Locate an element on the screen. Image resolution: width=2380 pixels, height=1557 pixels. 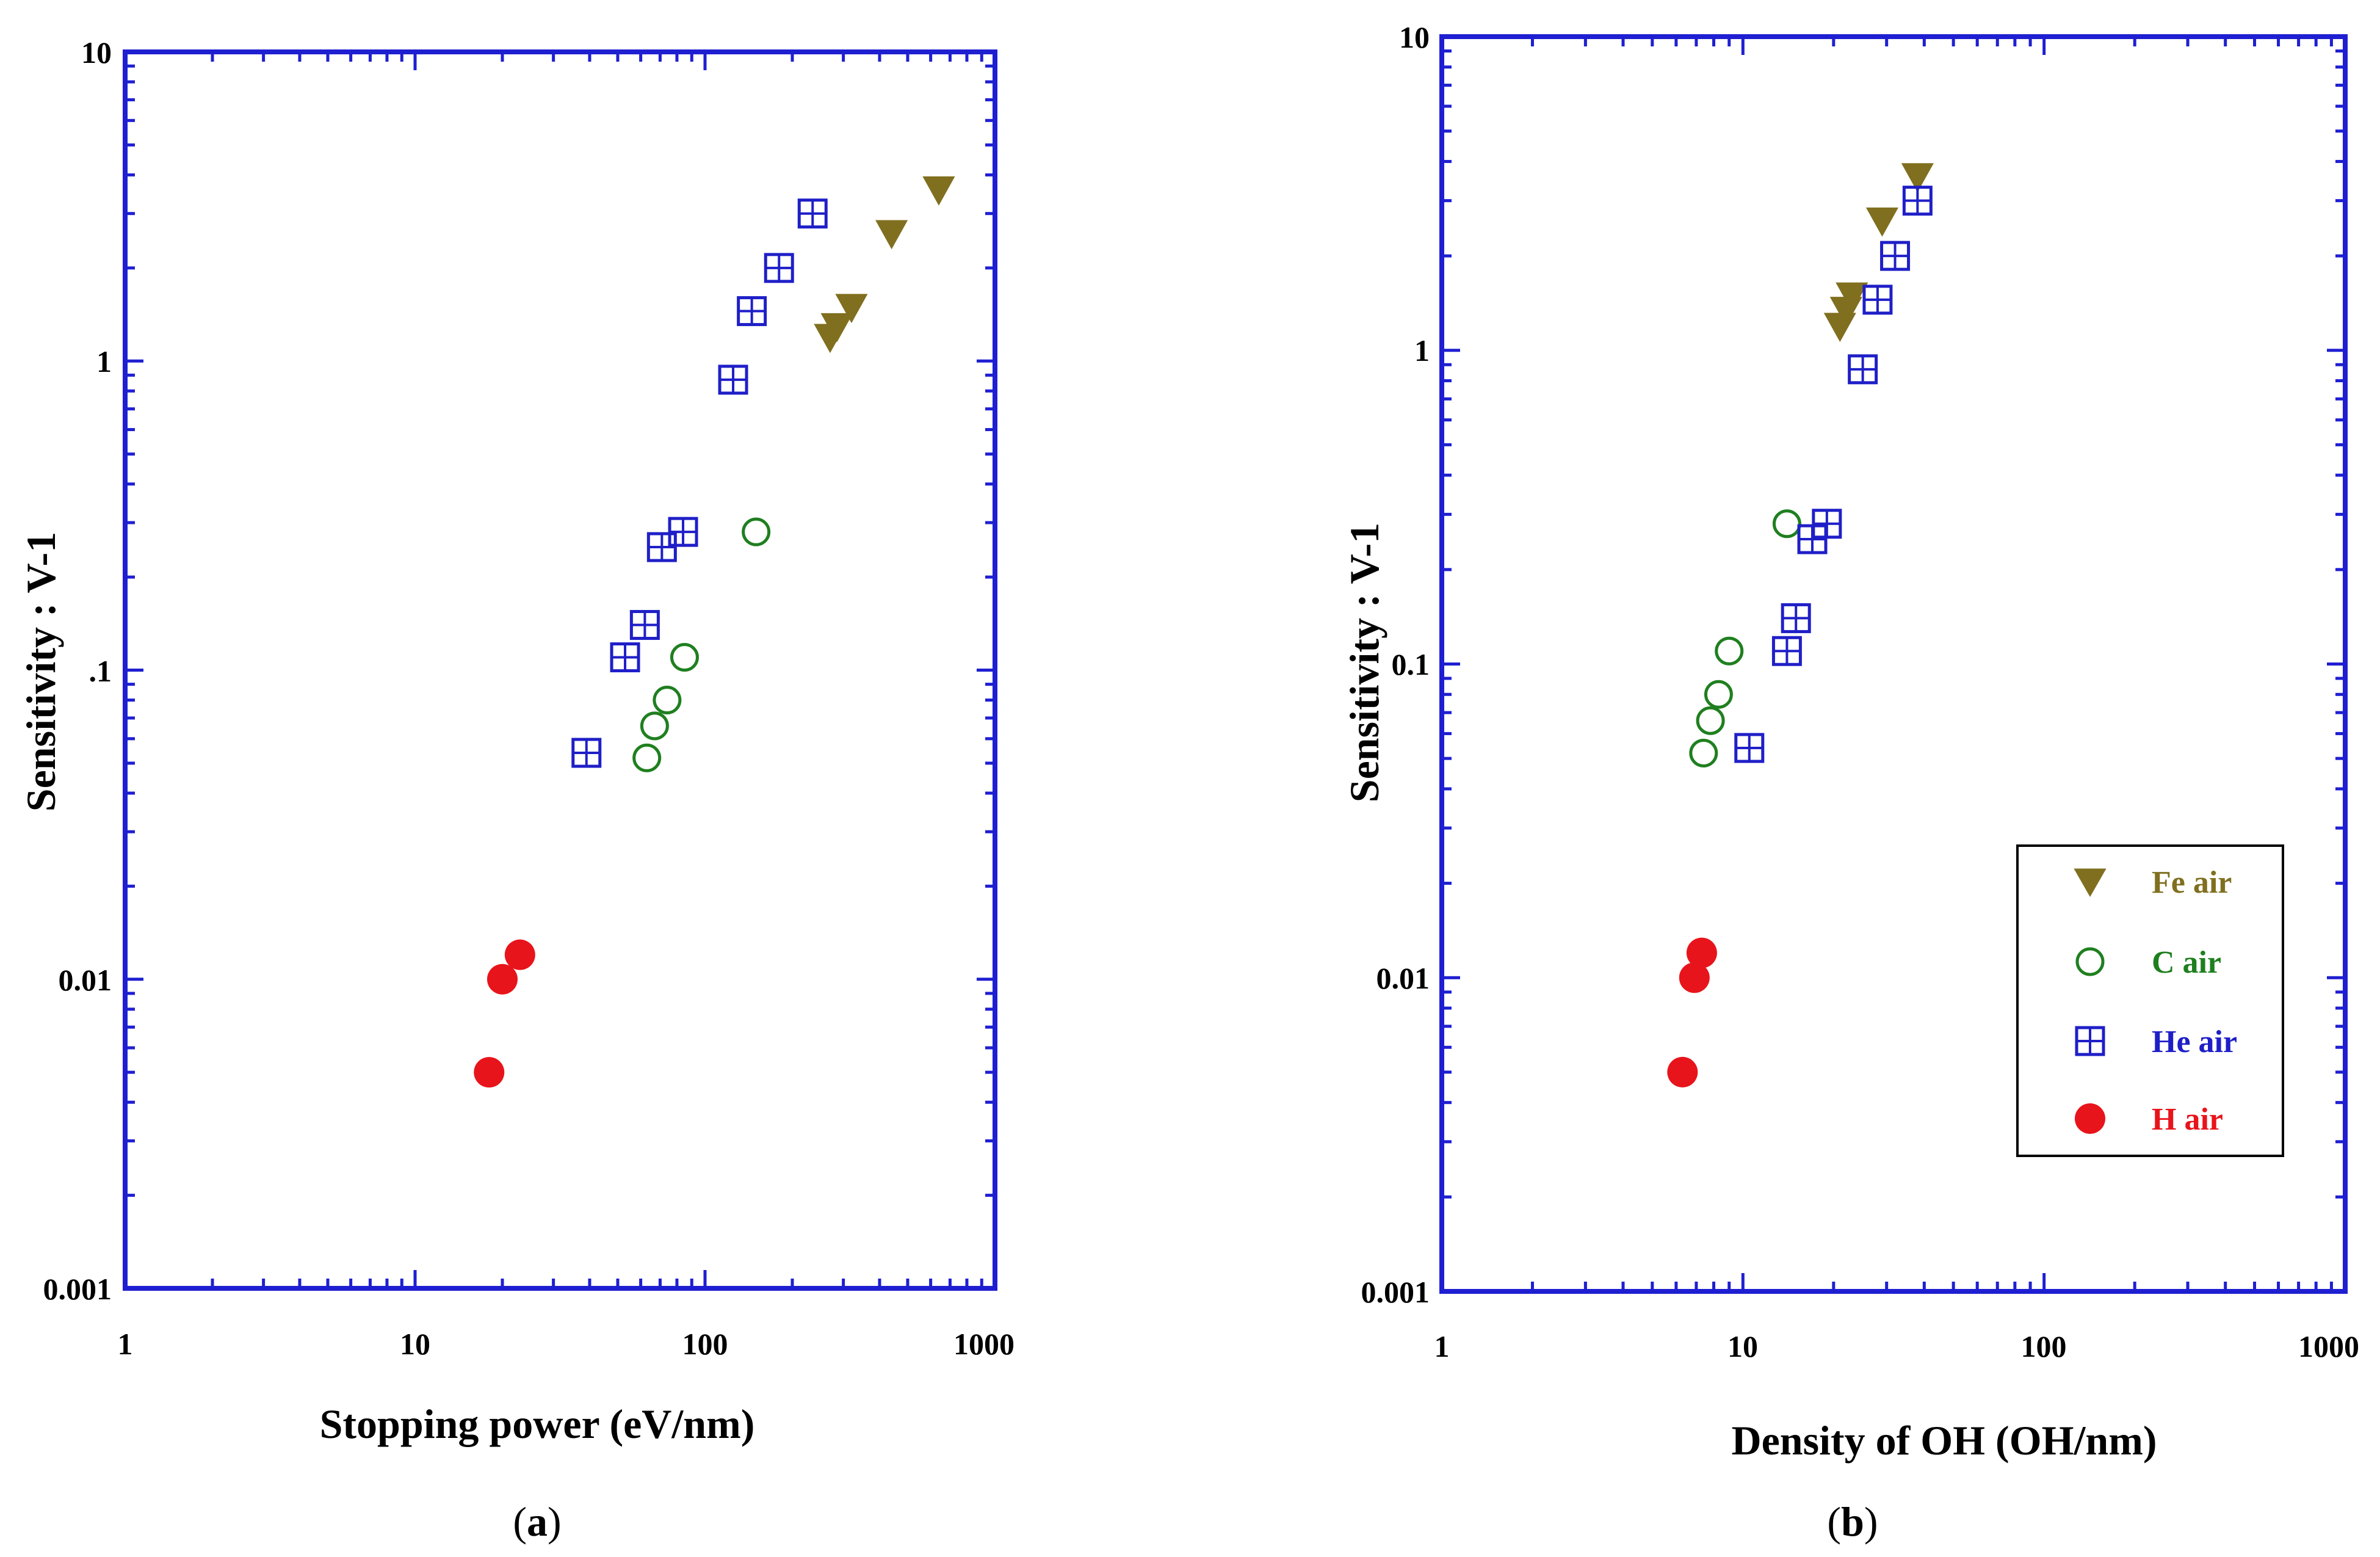
panel-caption-a: (a) is located at coordinates (537, 1521).